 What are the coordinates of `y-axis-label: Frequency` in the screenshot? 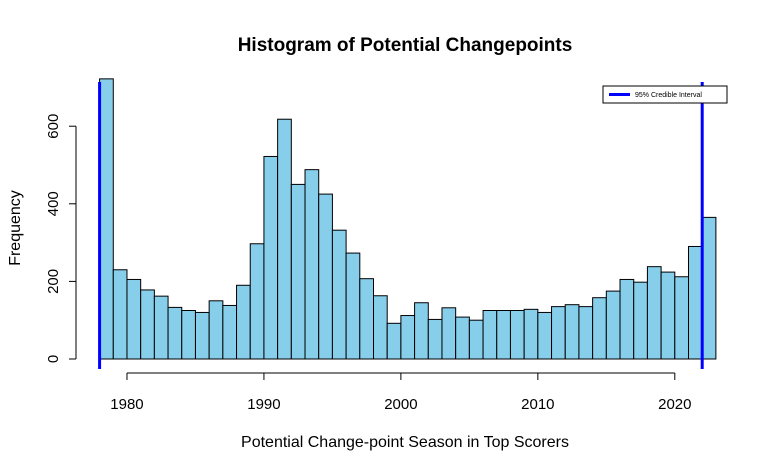 It's located at (15, 228).